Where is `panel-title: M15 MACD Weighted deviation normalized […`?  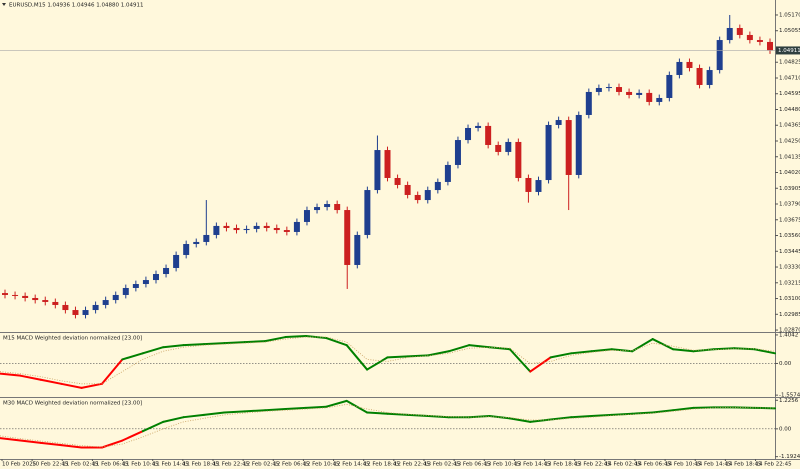 panel-title: M15 MACD Weighted deviation normalized [… is located at coordinates (72, 339).